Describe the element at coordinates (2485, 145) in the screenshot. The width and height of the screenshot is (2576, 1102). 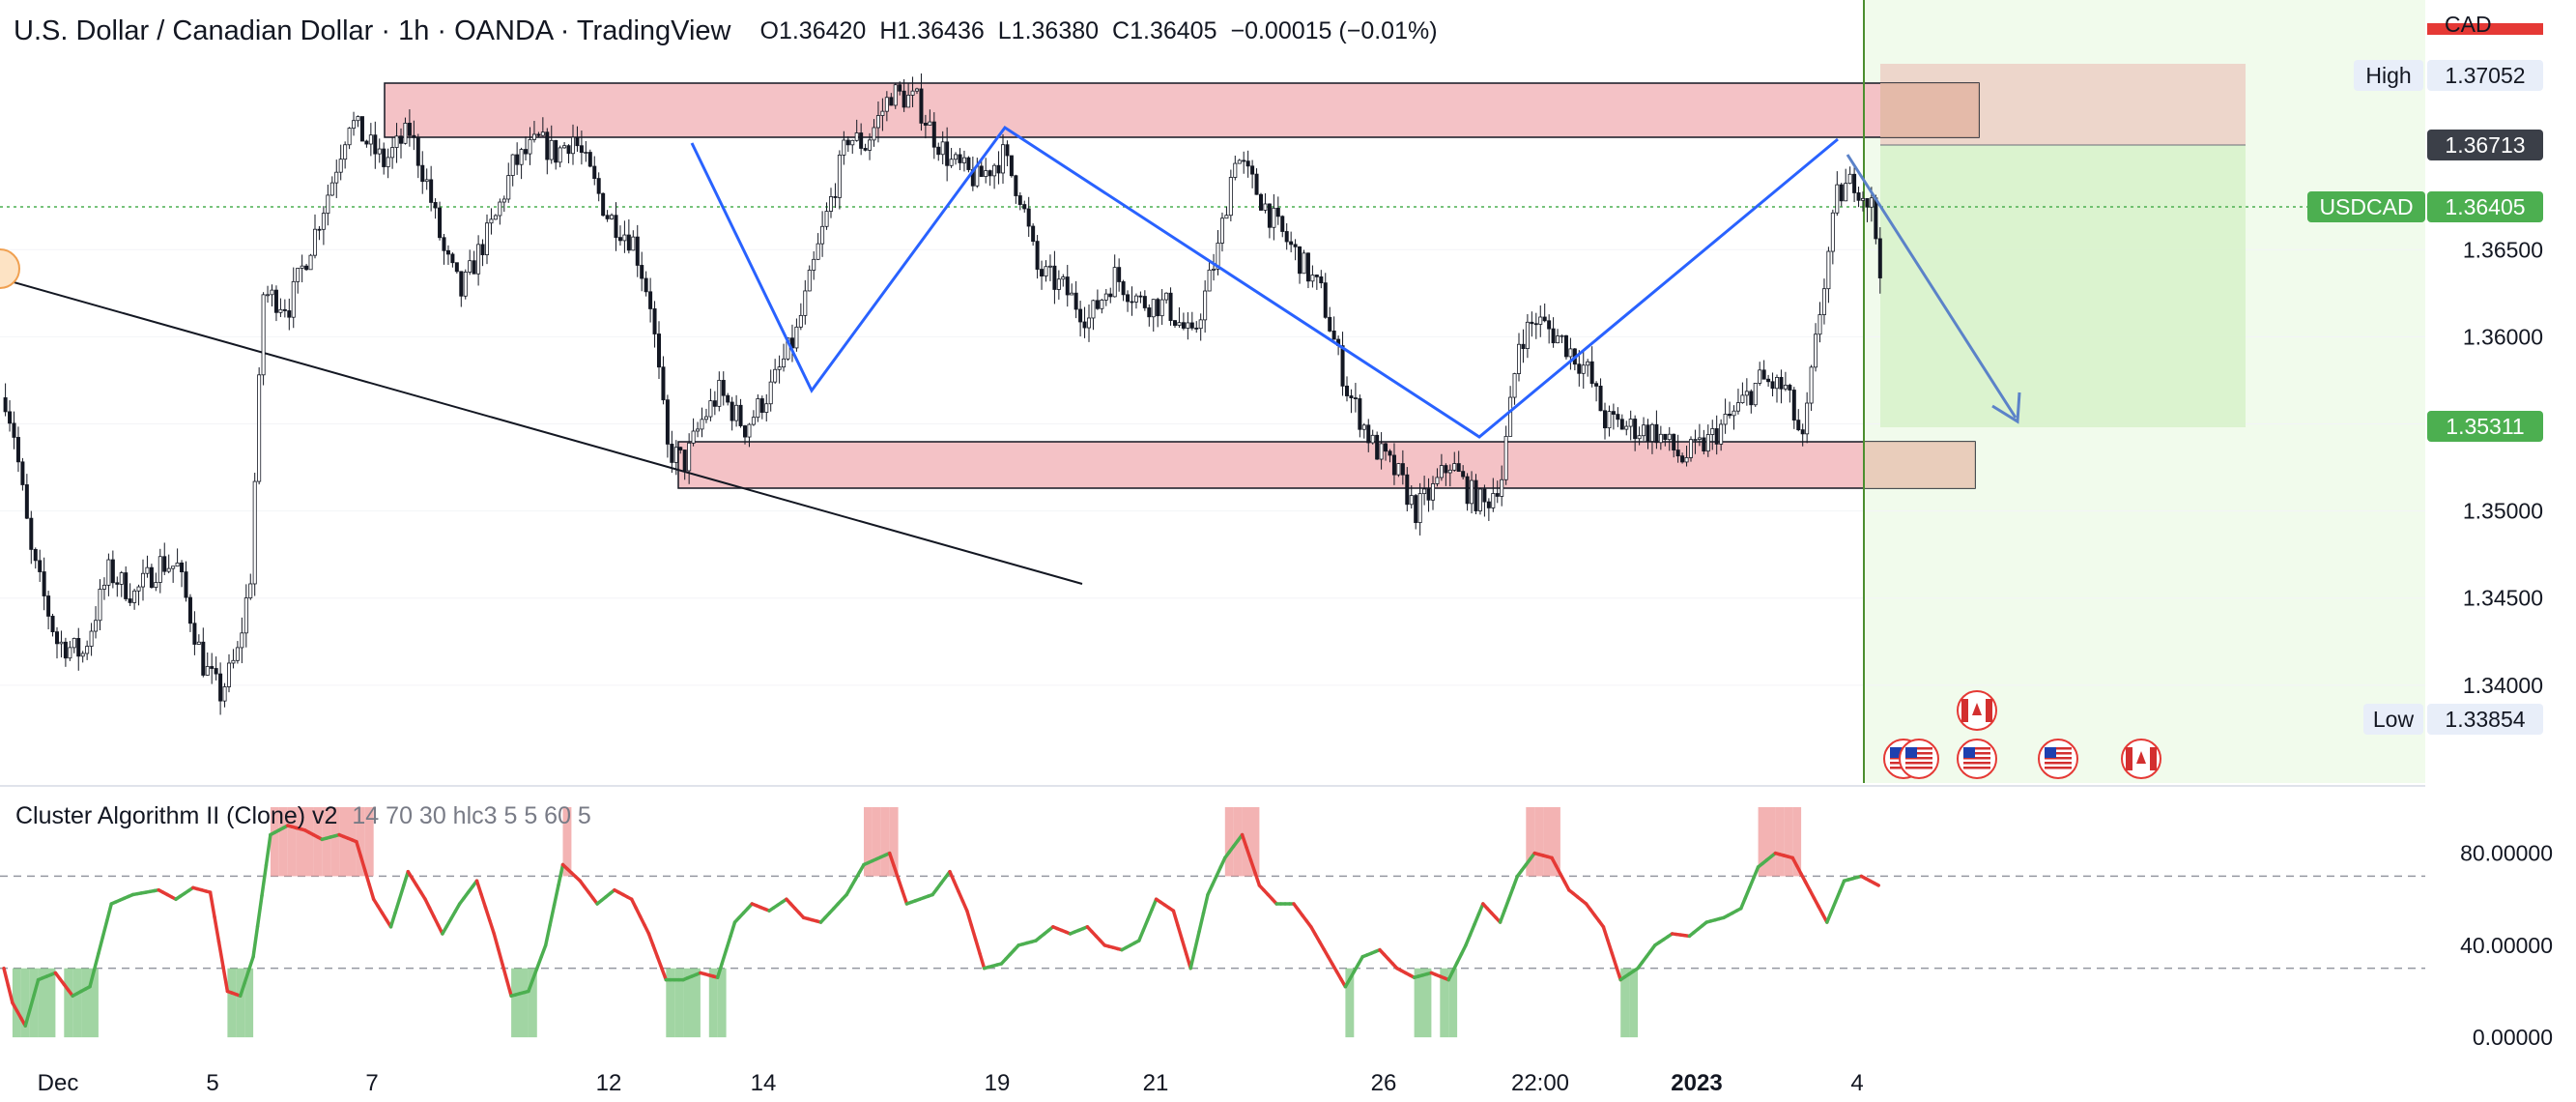
I see `last-value-tag: 1.36713` at that location.